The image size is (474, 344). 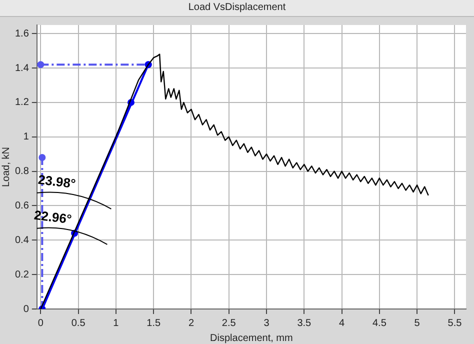 I want to click on x-tick-label: 5, so click(x=417, y=323).